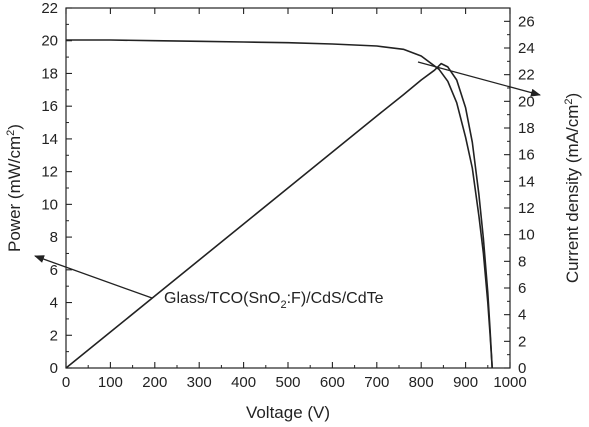 This screenshot has width=589, height=427. I want to click on x-tick-label: 1000, so click(509, 382).